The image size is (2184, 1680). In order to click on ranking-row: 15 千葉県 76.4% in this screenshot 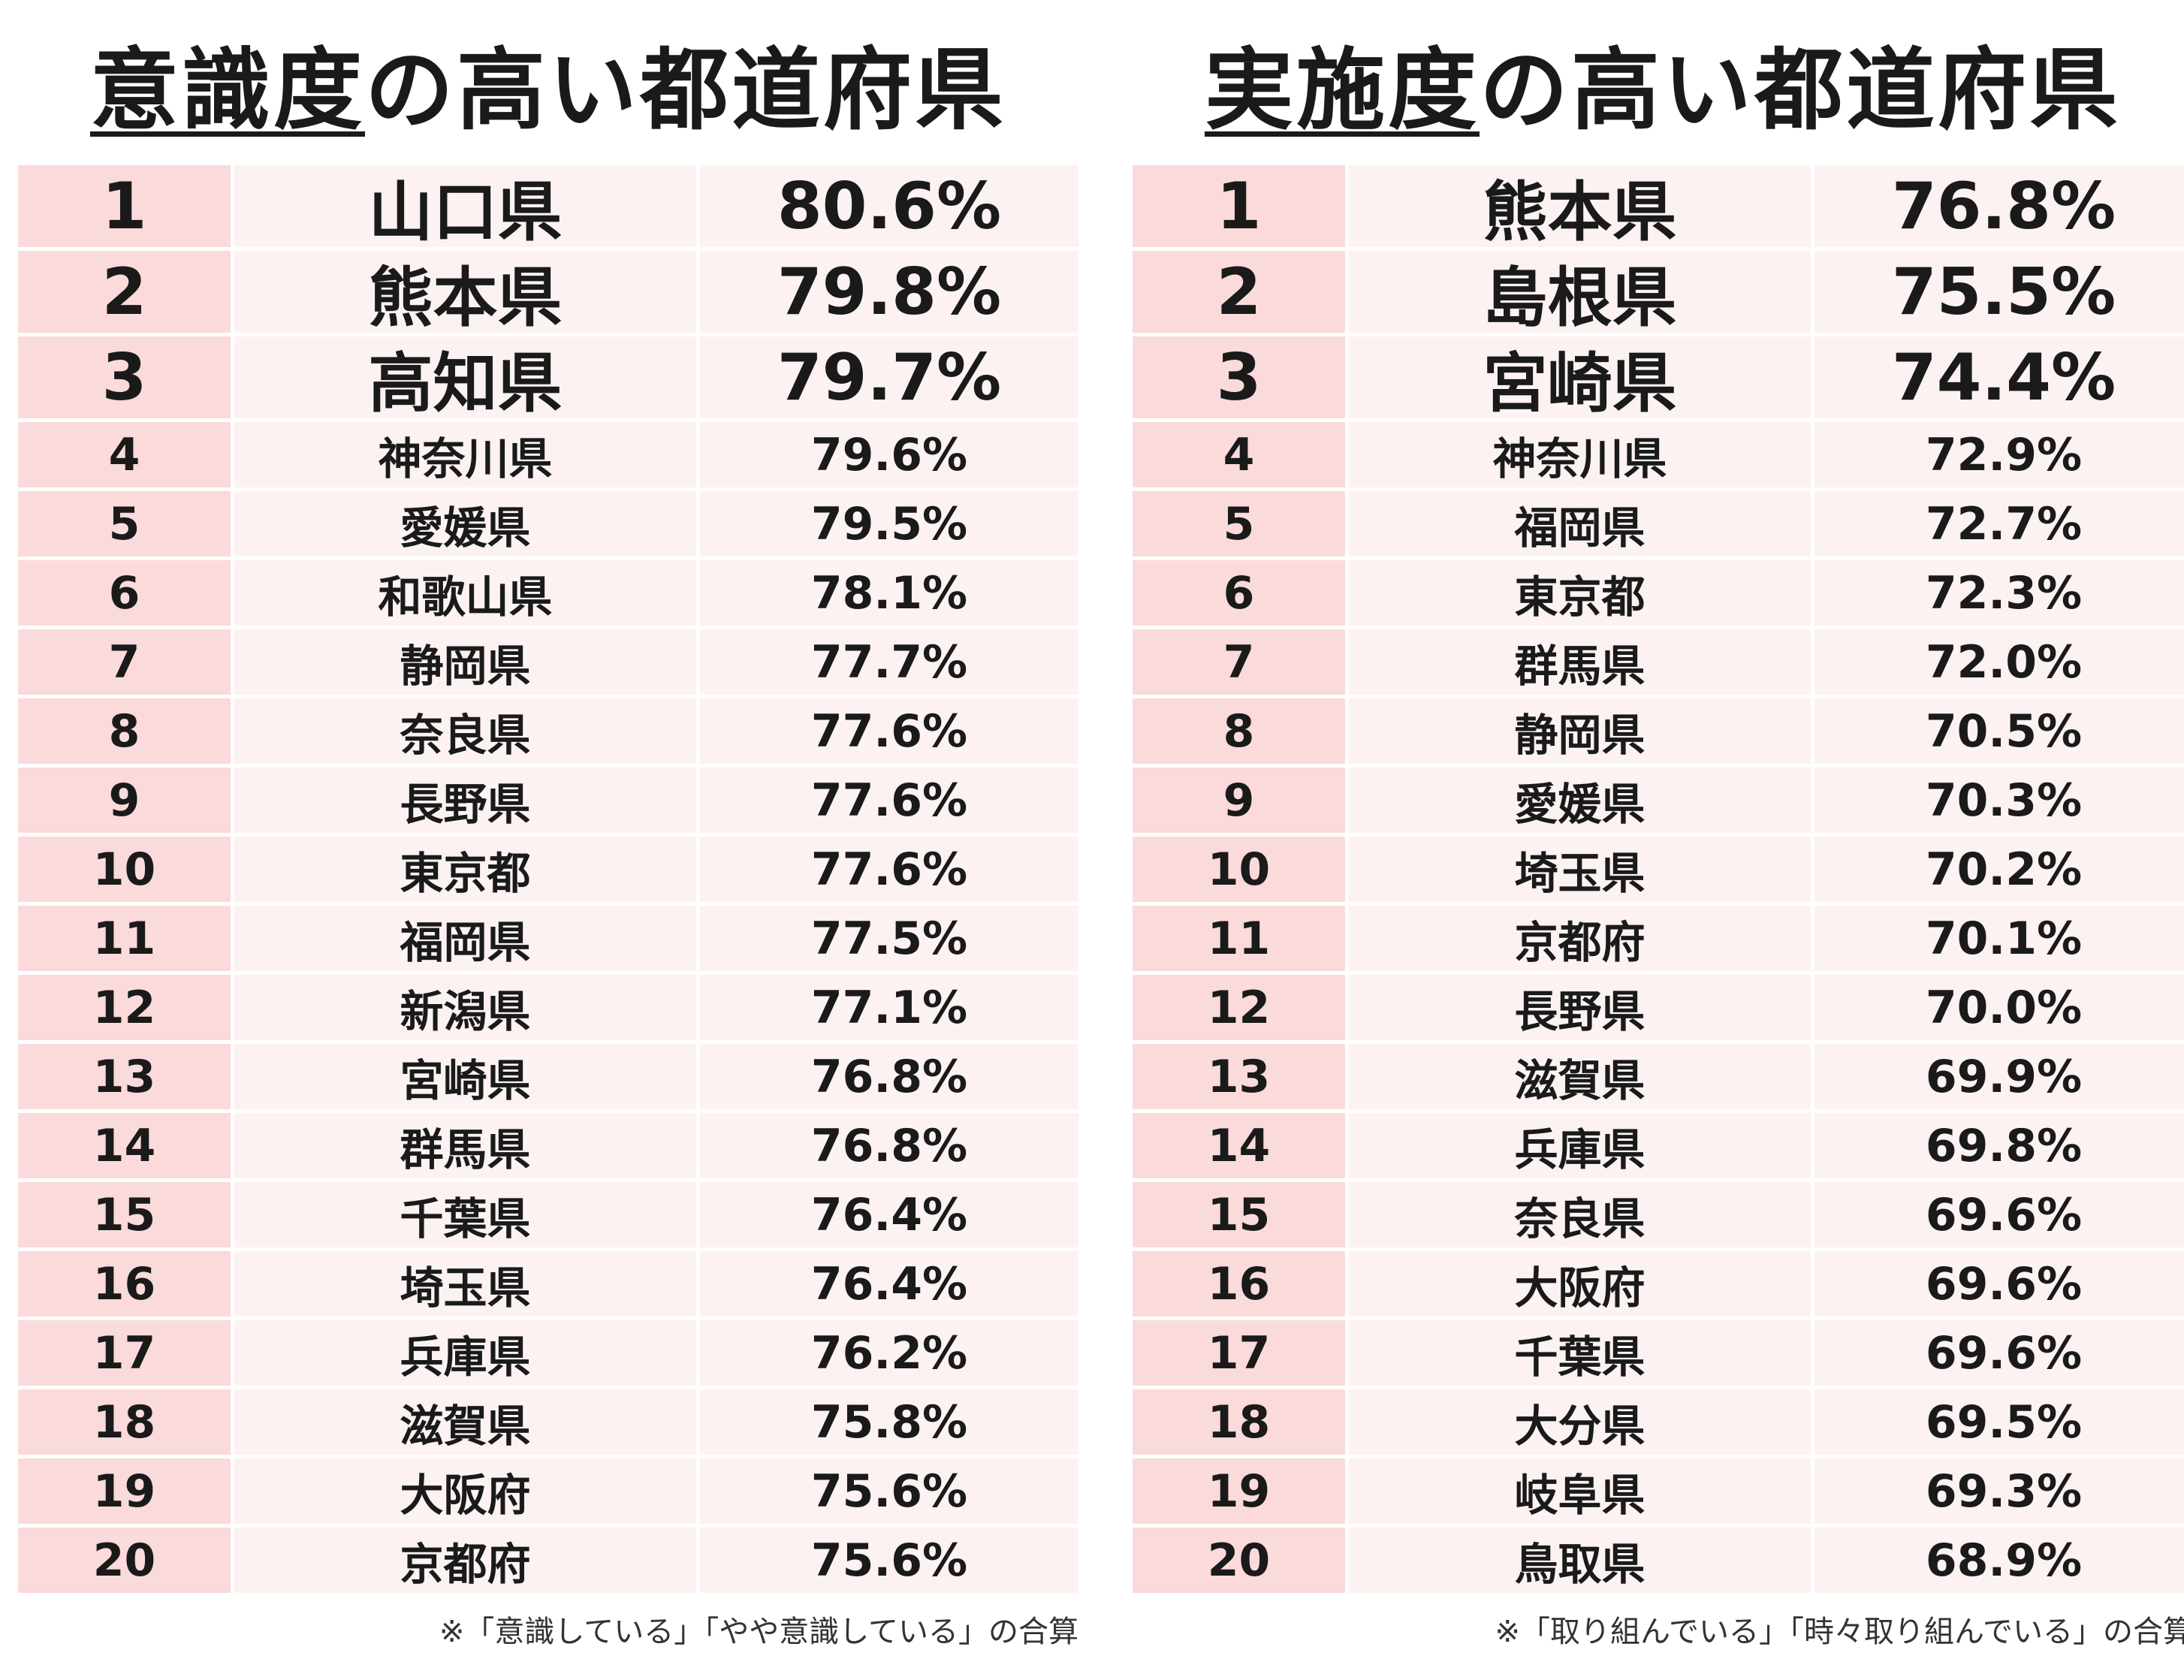, I will do `click(548, 1216)`.